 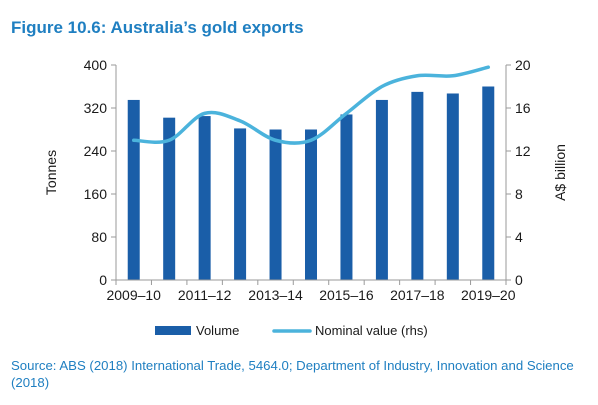 I want to click on left-y-tick-label: 400, so click(x=96, y=65).